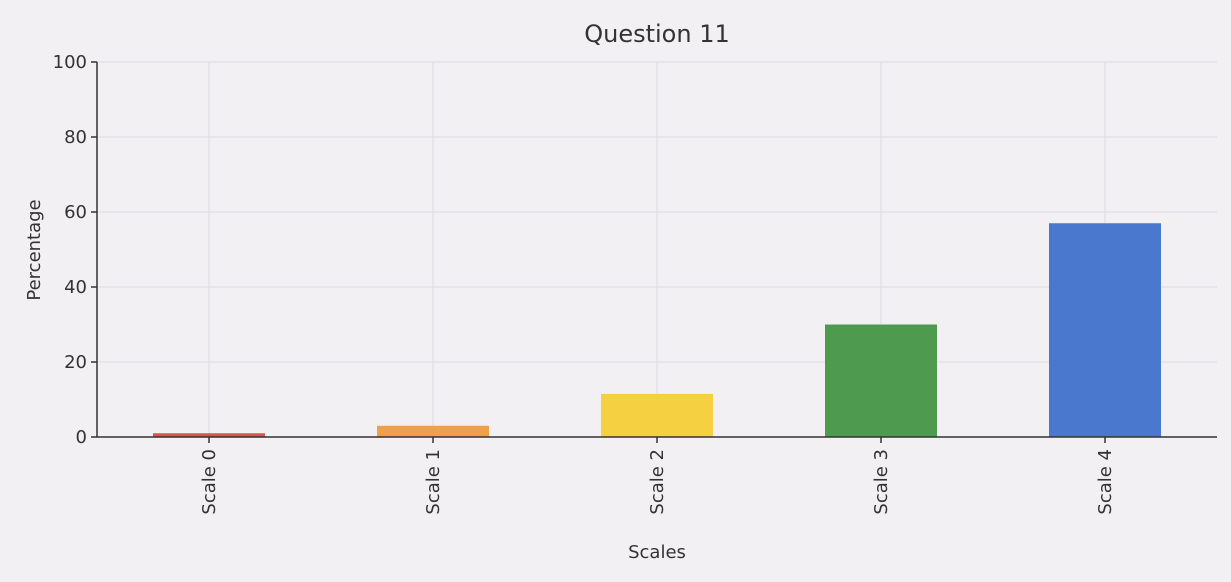 This screenshot has width=1231, height=582. I want to click on x-axis-label: Scales, so click(657, 552).